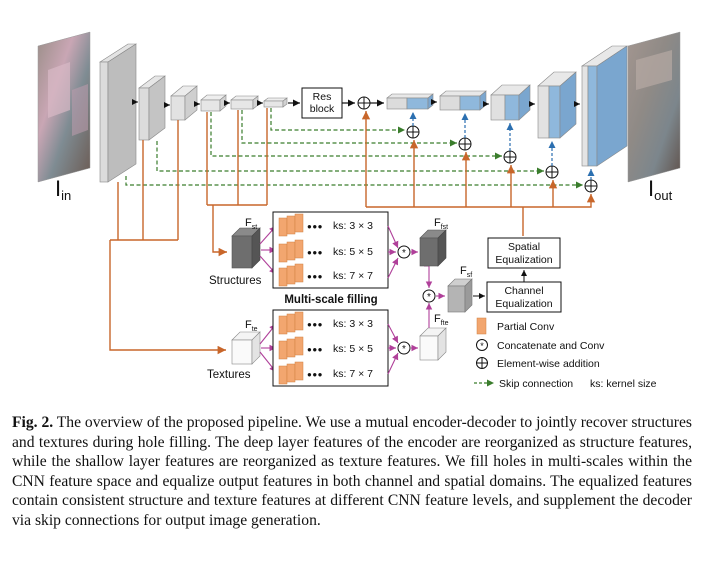 The height and width of the screenshot is (569, 701). What do you see at coordinates (523, 291) in the screenshot?
I see `svg-text: Channel` at bounding box center [523, 291].